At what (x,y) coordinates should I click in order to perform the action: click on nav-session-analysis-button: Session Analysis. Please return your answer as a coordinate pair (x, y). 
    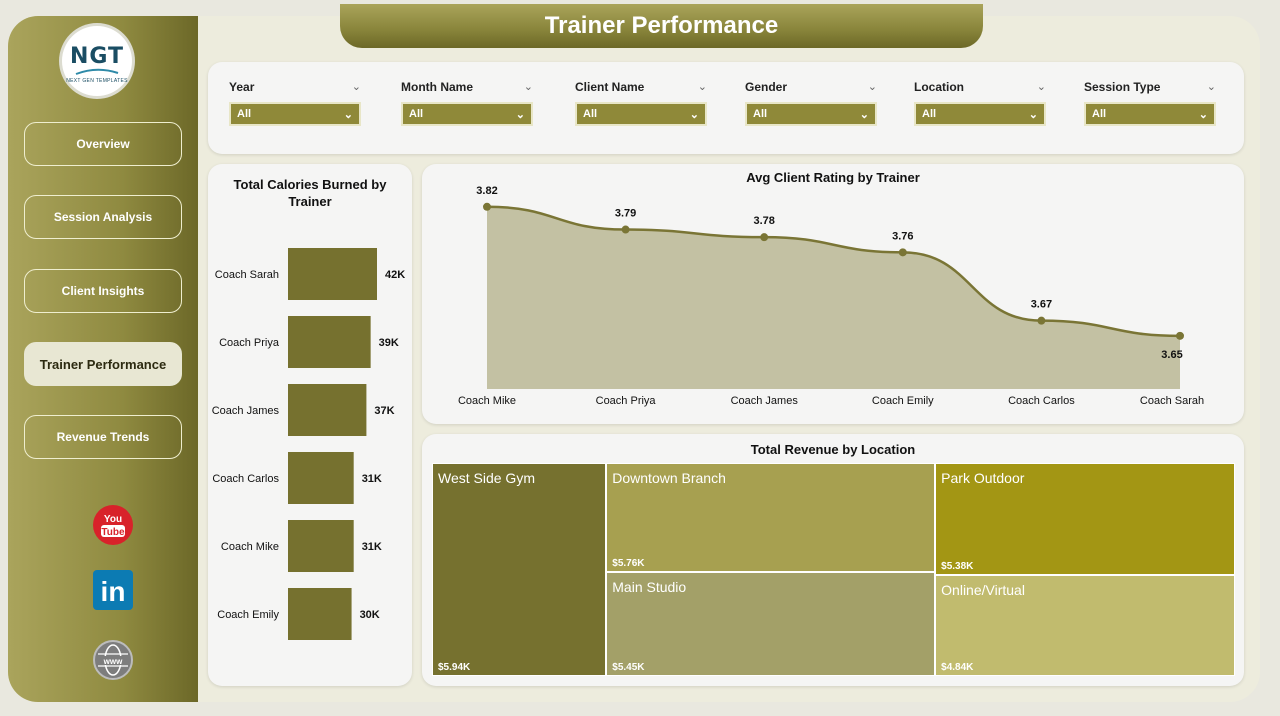
    Looking at the image, I should click on (103, 217).